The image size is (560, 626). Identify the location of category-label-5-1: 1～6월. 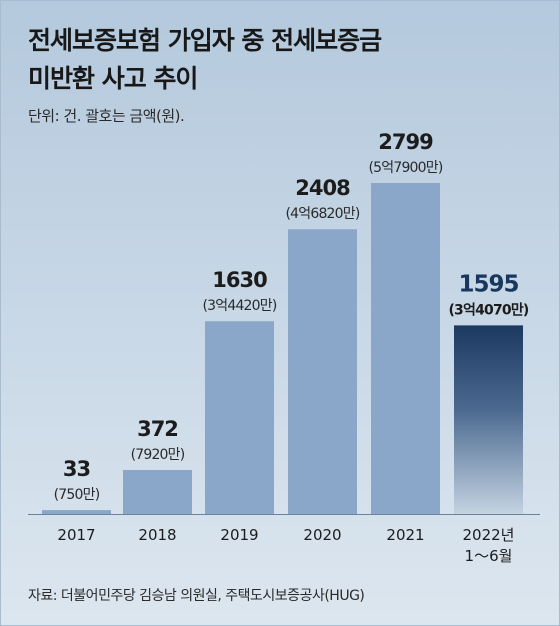
(489, 556).